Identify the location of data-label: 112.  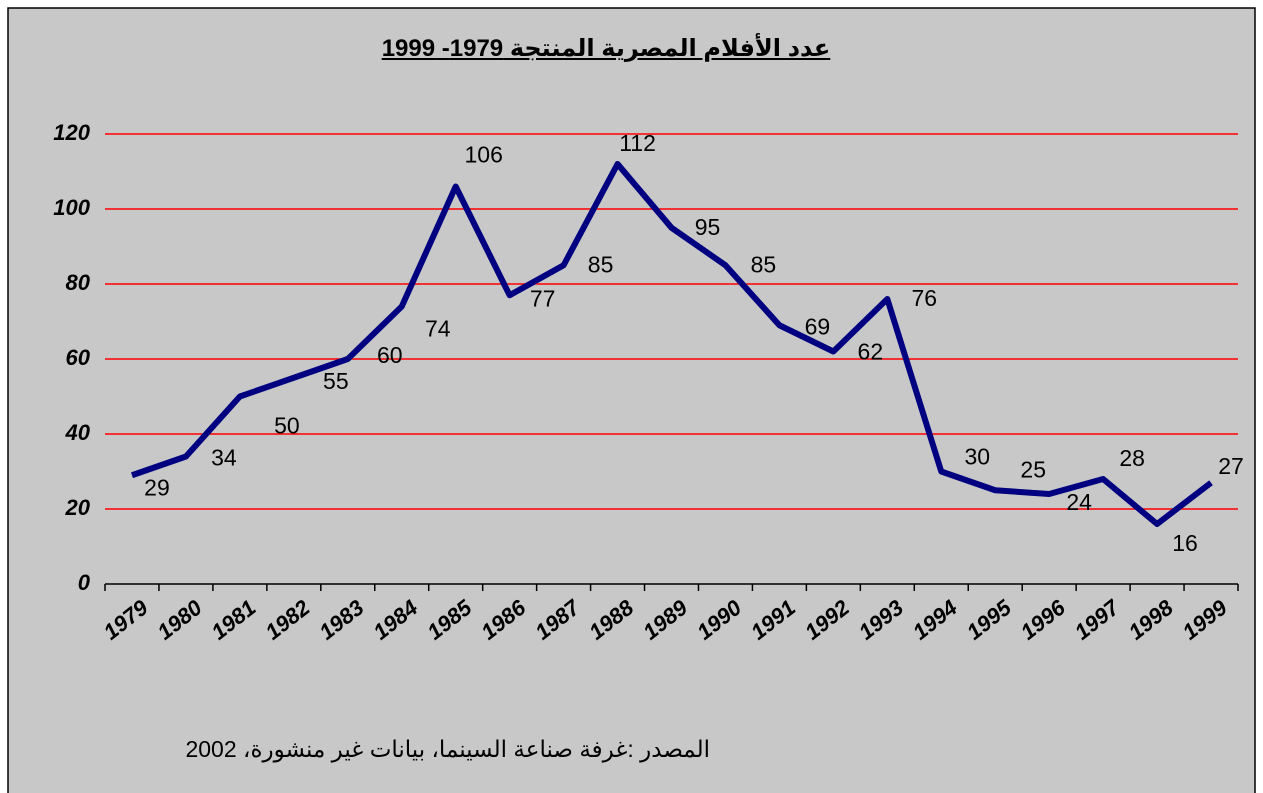
(637, 143).